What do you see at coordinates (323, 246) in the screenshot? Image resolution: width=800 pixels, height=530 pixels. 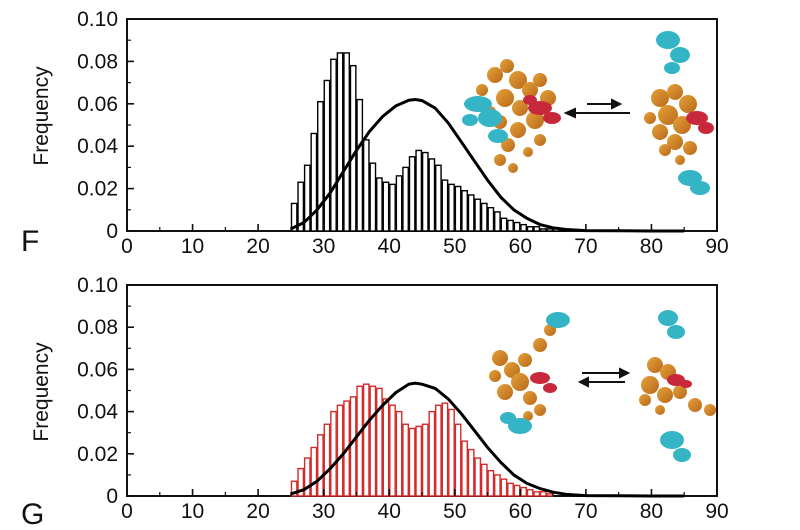 I see `x-tick-label-f: 30` at bounding box center [323, 246].